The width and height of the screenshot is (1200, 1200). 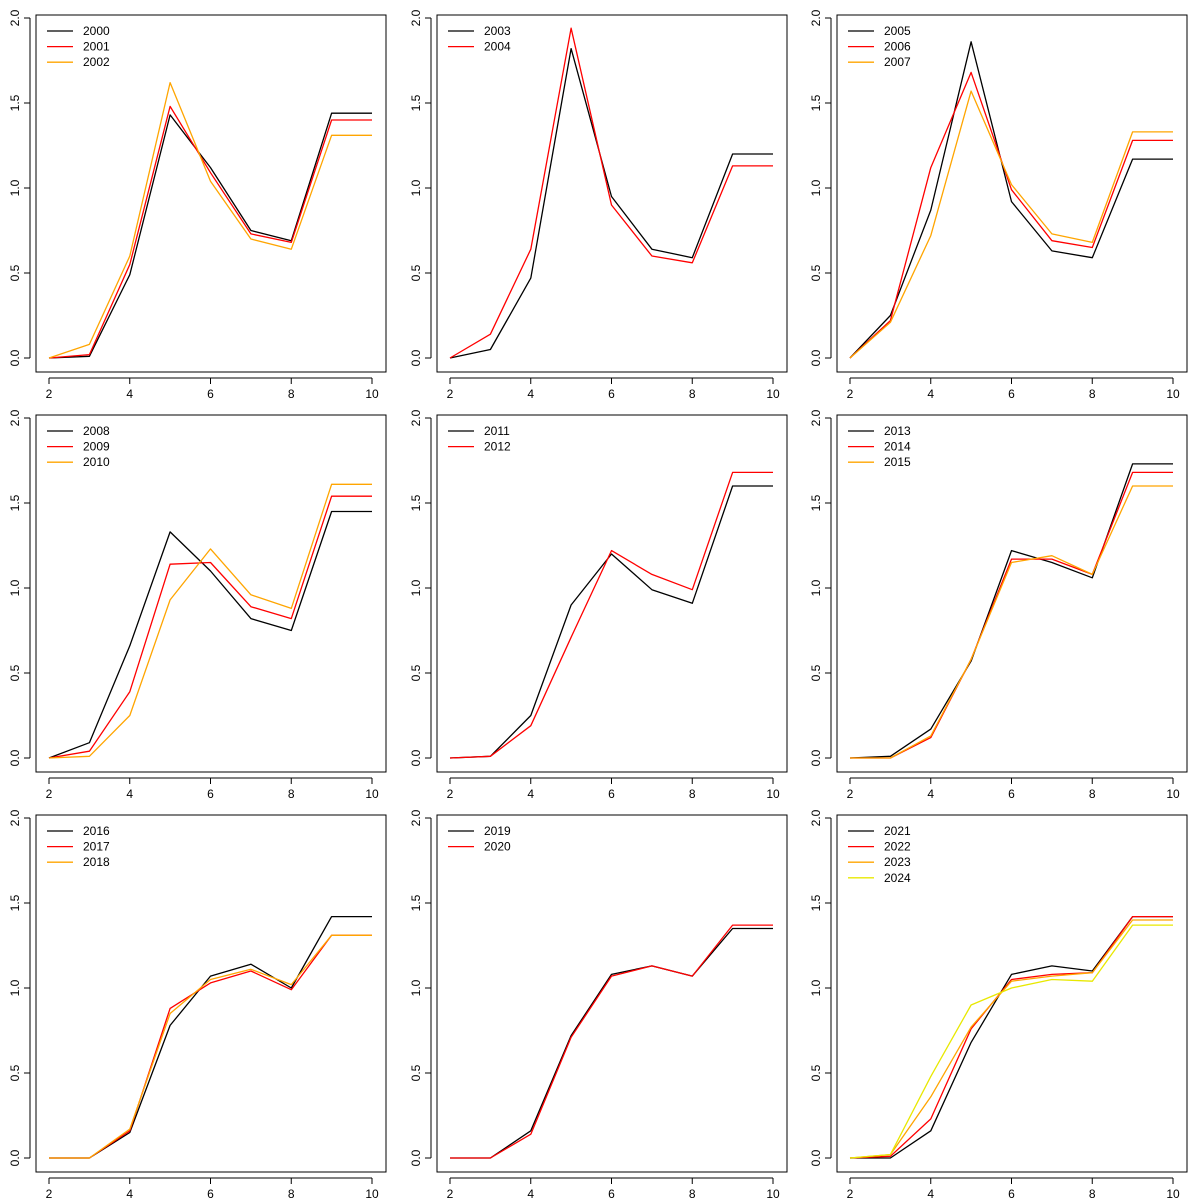 I want to click on legend-label: 2011, so click(x=497, y=431).